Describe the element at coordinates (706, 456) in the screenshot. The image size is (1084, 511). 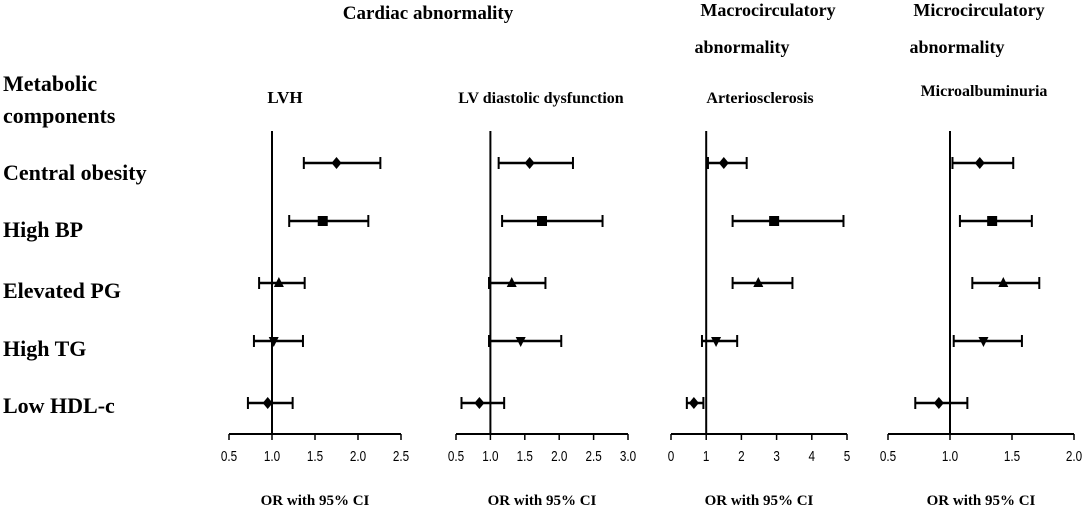
I see `x-tick-label: 1` at that location.